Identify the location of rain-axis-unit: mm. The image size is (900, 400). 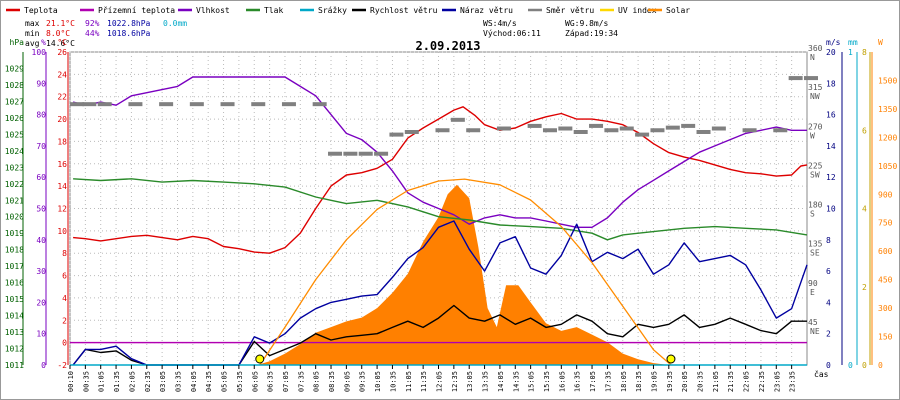
(853, 42).